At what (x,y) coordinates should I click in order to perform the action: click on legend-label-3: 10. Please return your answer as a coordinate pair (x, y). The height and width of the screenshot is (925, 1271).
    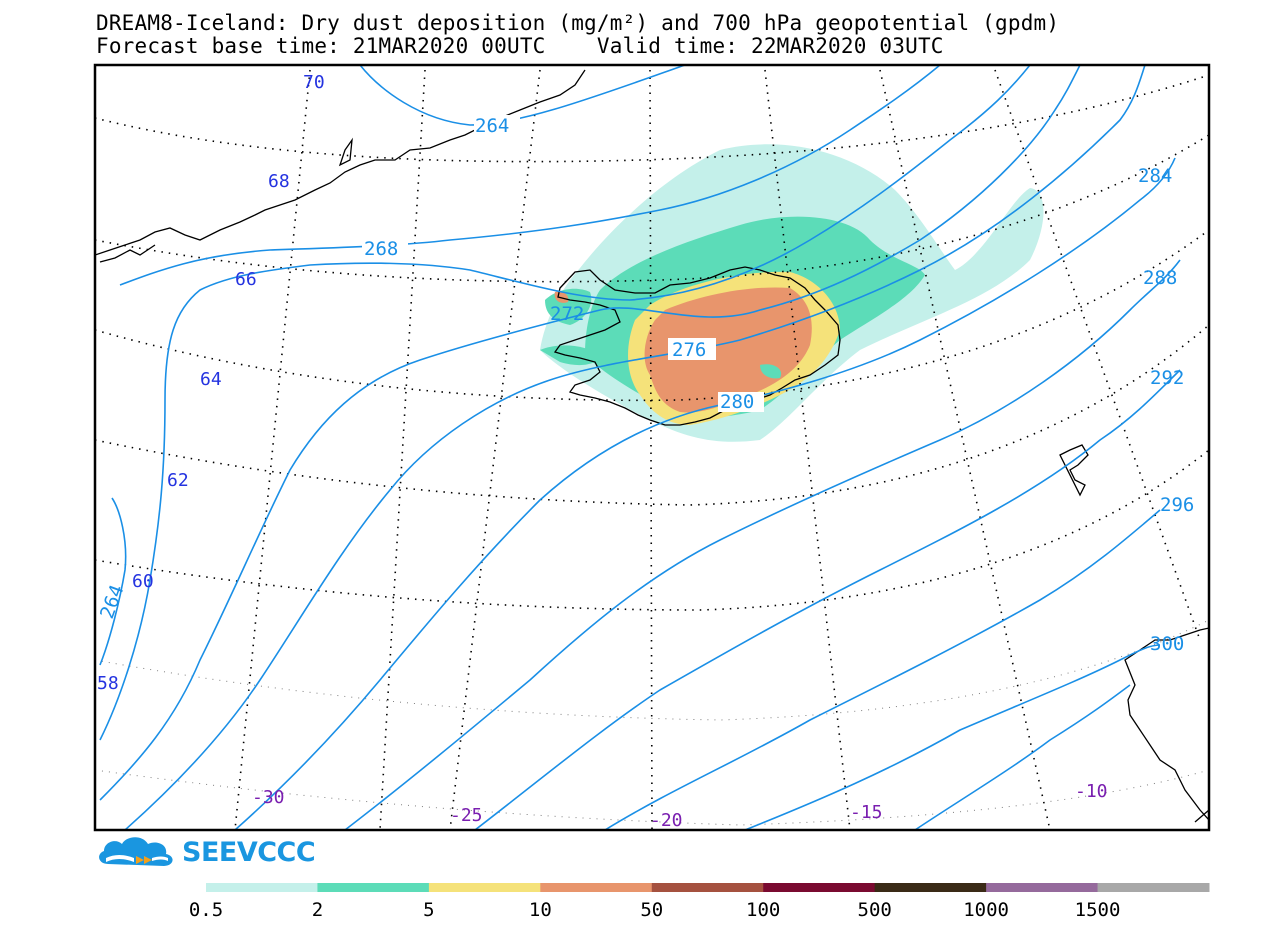
    Looking at the image, I should click on (540, 910).